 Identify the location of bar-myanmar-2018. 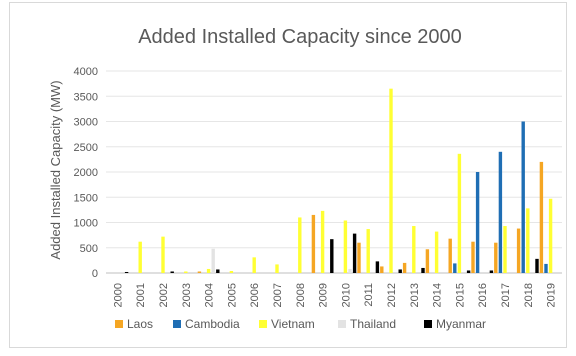
(537, 265).